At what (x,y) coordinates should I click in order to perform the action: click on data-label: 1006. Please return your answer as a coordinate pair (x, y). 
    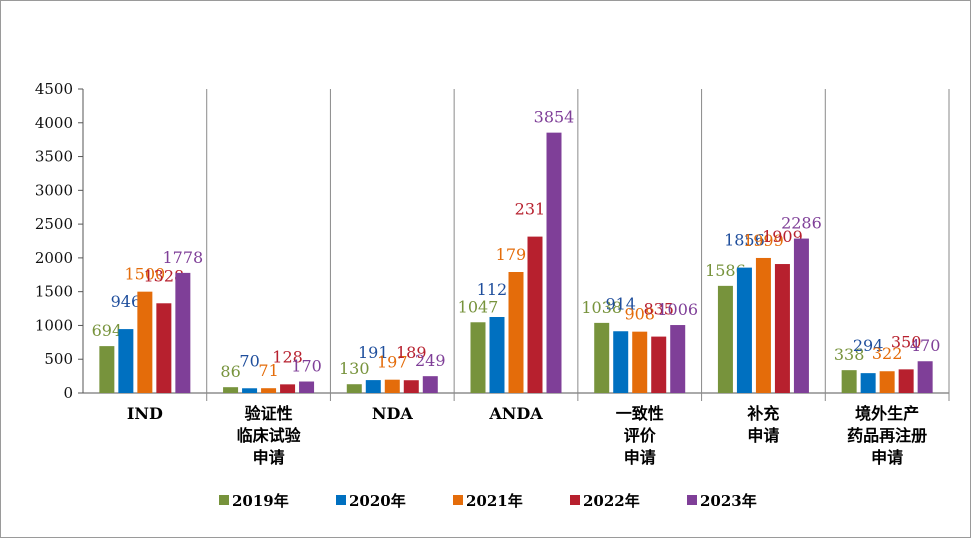
    Looking at the image, I should click on (677, 309).